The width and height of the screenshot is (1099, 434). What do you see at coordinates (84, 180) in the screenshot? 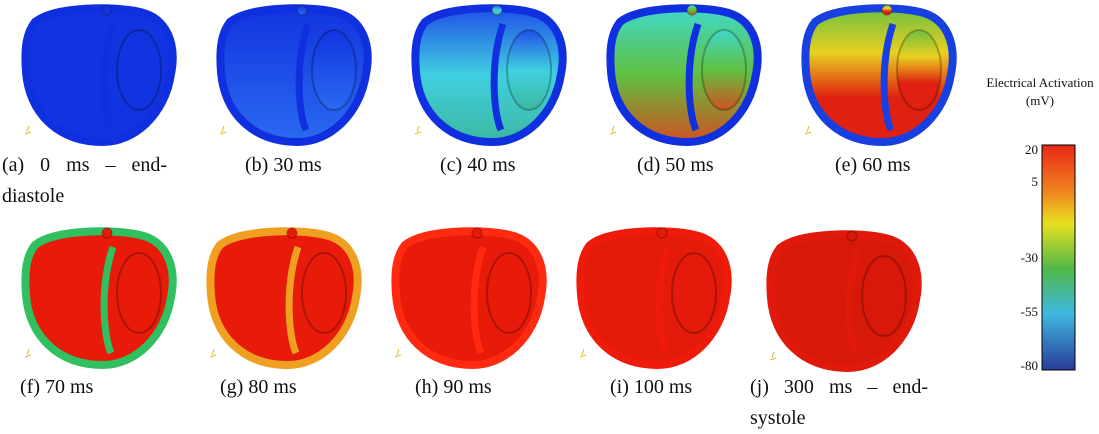
I see `caption: (a) 0 ms – end-diastole` at bounding box center [84, 180].